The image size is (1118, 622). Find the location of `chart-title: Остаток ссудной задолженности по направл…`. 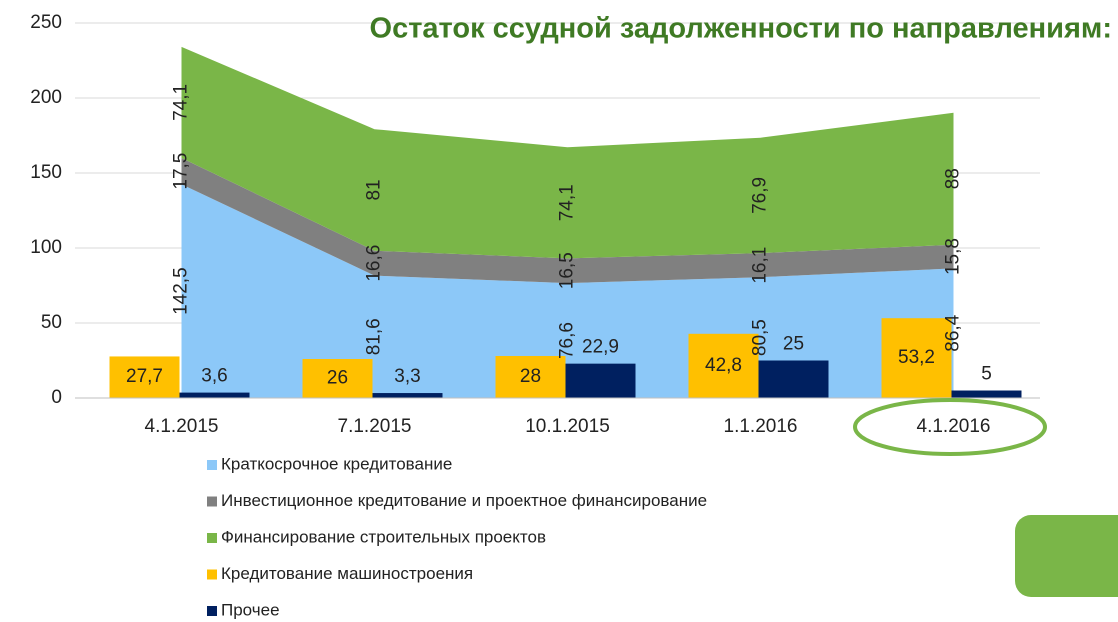

chart-title: Остаток ссудной задолженности по направл… is located at coordinates (741, 29).